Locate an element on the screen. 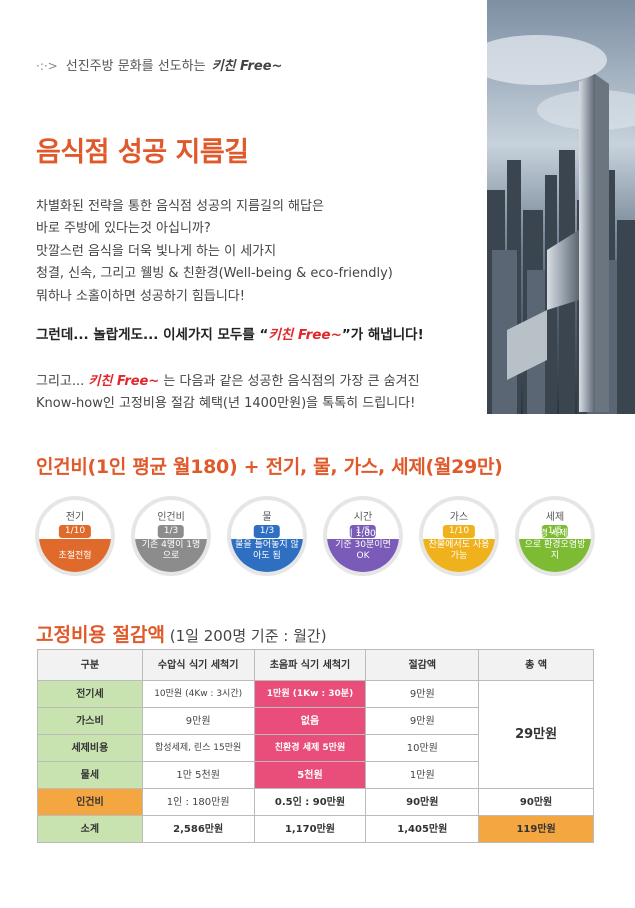 This screenshot has height=908, width=635. saving-heading-sub: (1일 200명 기준 : 월간) is located at coordinates (245, 636).